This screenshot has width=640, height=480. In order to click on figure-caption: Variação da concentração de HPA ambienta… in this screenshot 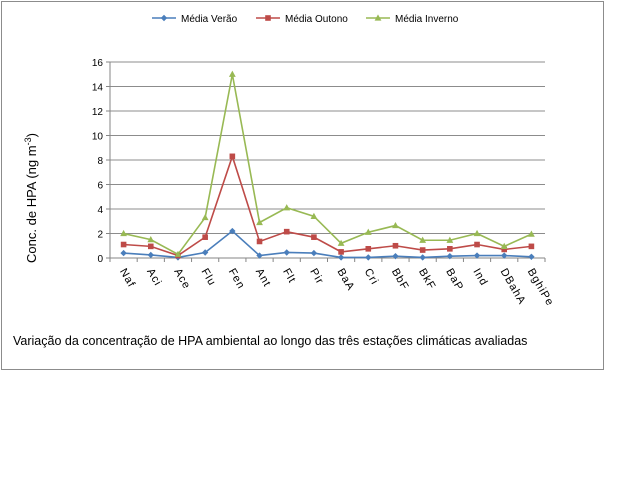, I will do `click(270, 341)`.